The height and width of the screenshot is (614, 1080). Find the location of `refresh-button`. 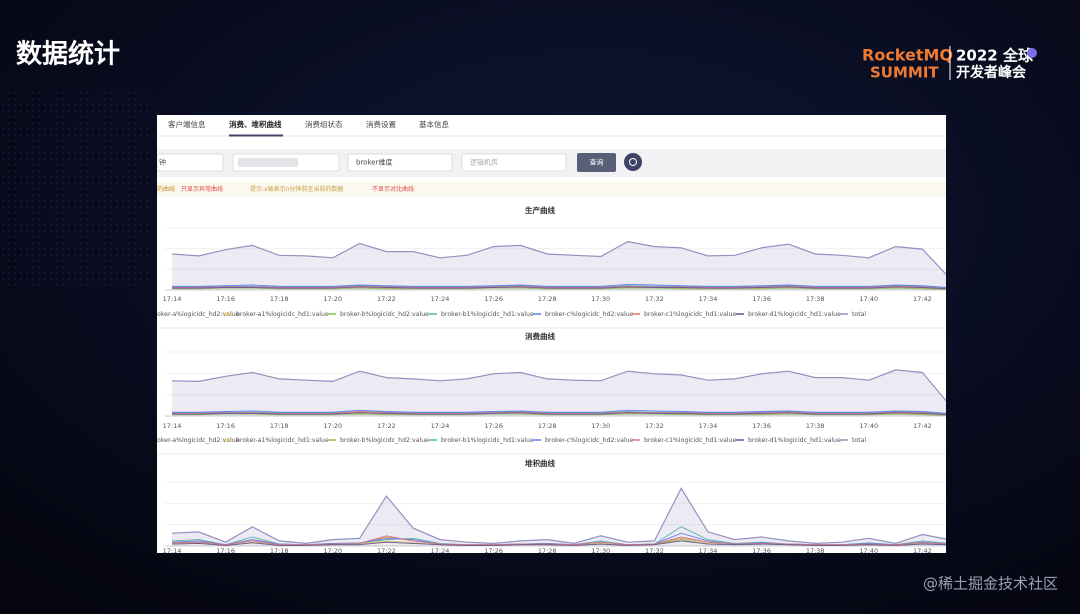

refresh-button is located at coordinates (633, 162).